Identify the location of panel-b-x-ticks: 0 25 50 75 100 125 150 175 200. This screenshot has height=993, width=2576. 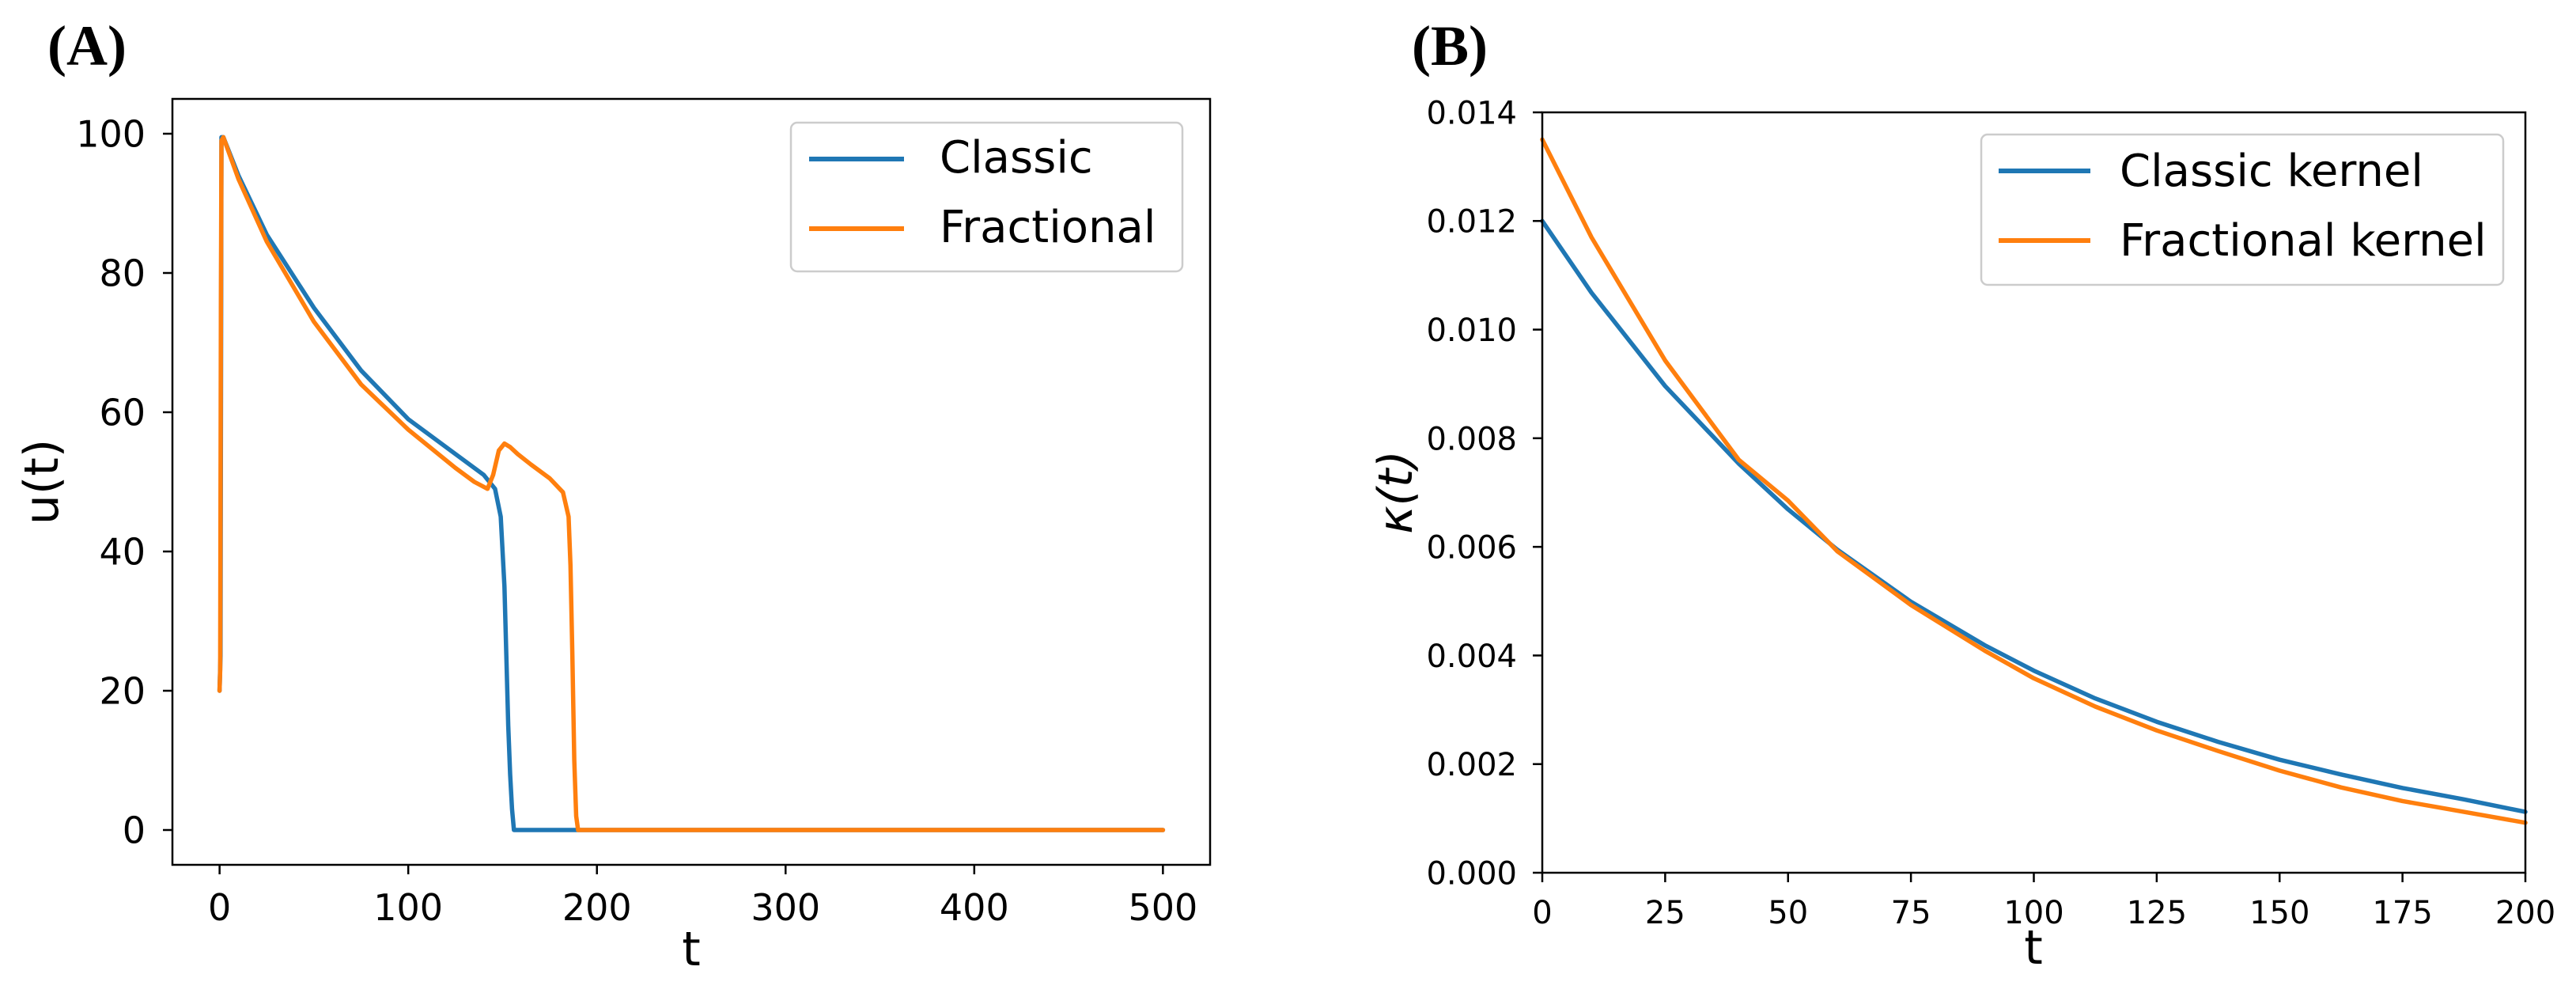
(2043, 902).